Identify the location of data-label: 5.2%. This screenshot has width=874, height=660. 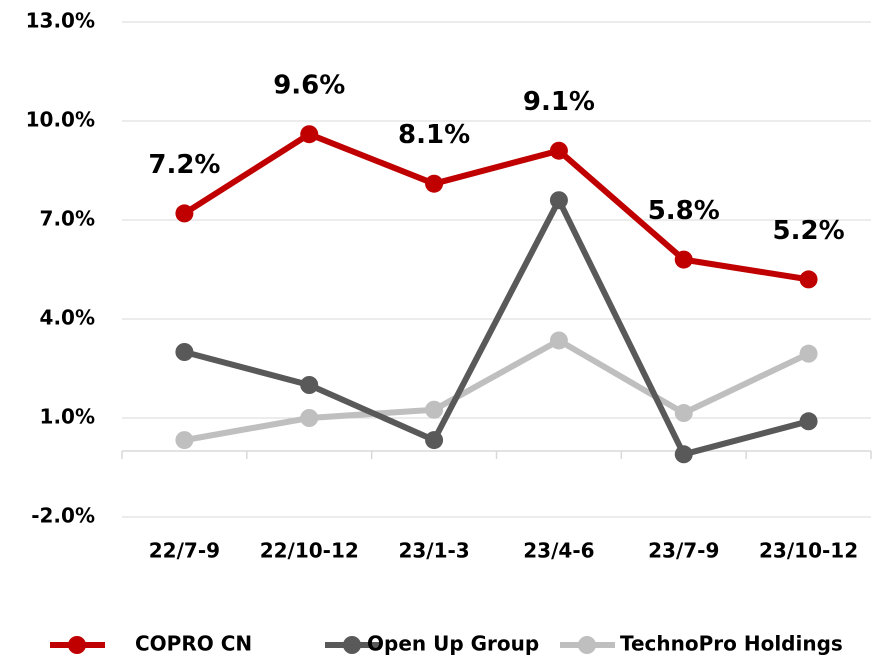
(809, 231).